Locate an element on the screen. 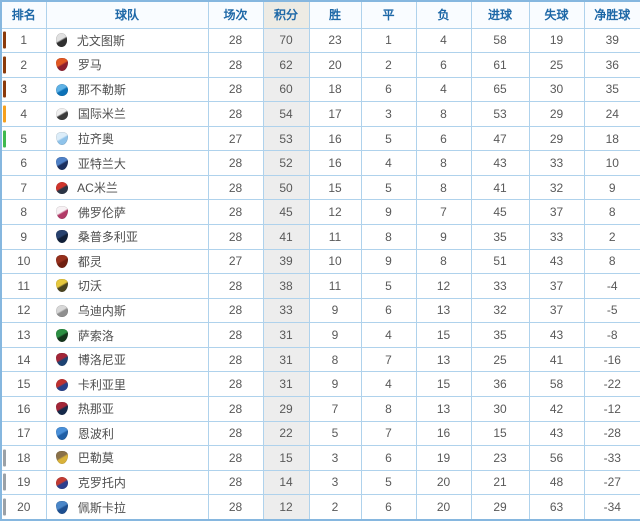 This screenshot has height=521, width=640. team-name: 都灵 is located at coordinates (89, 261).